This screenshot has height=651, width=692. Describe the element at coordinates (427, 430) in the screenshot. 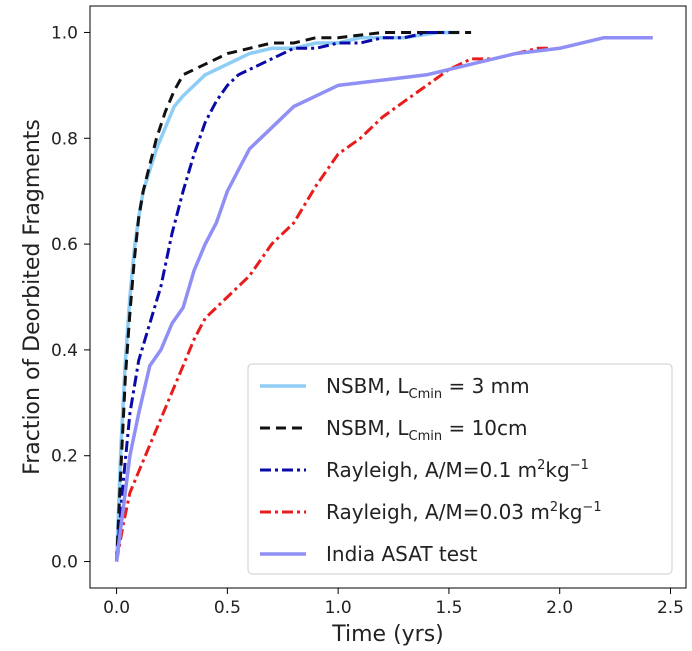

I see `legend-label-nsbm10cm: NSBM, LCmin = 10cm` at that location.